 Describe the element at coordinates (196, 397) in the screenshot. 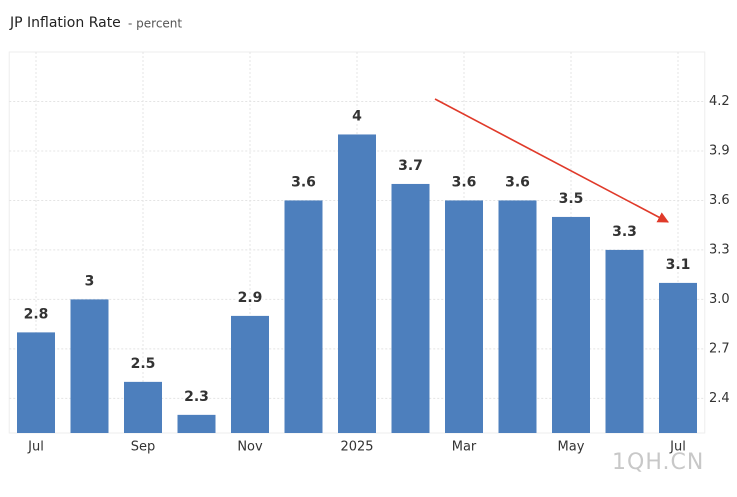

I see `data-label: 2.3` at that location.